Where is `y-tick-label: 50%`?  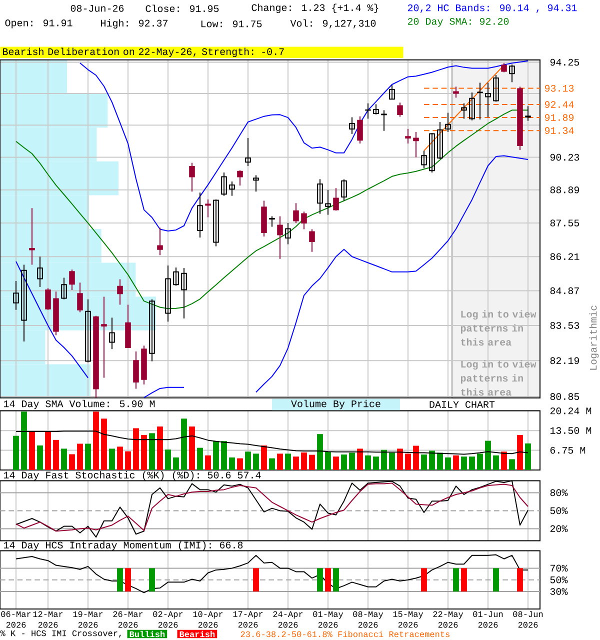
y-tick-label: 50% is located at coordinates (559, 510).